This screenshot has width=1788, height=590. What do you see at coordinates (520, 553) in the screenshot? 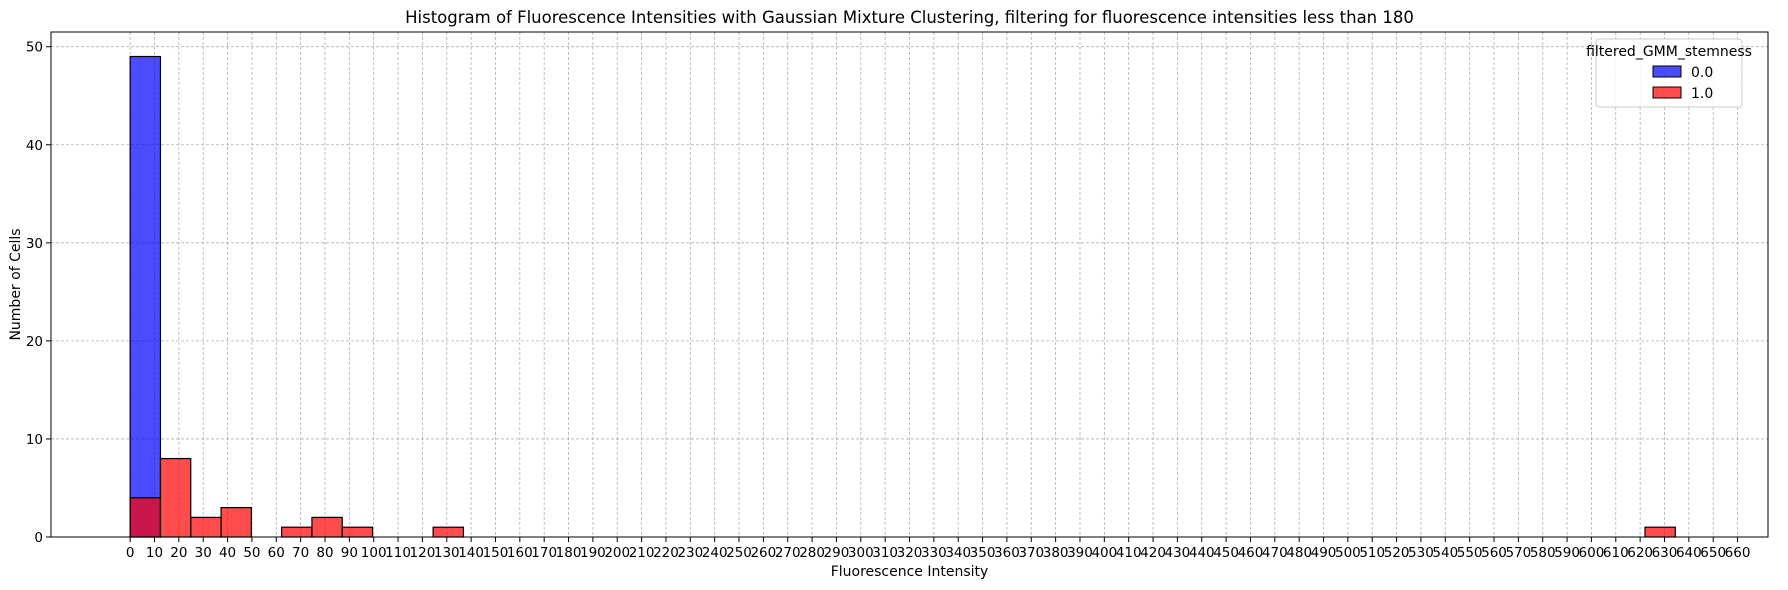
I see `x-tick-label: 160` at bounding box center [520, 553].